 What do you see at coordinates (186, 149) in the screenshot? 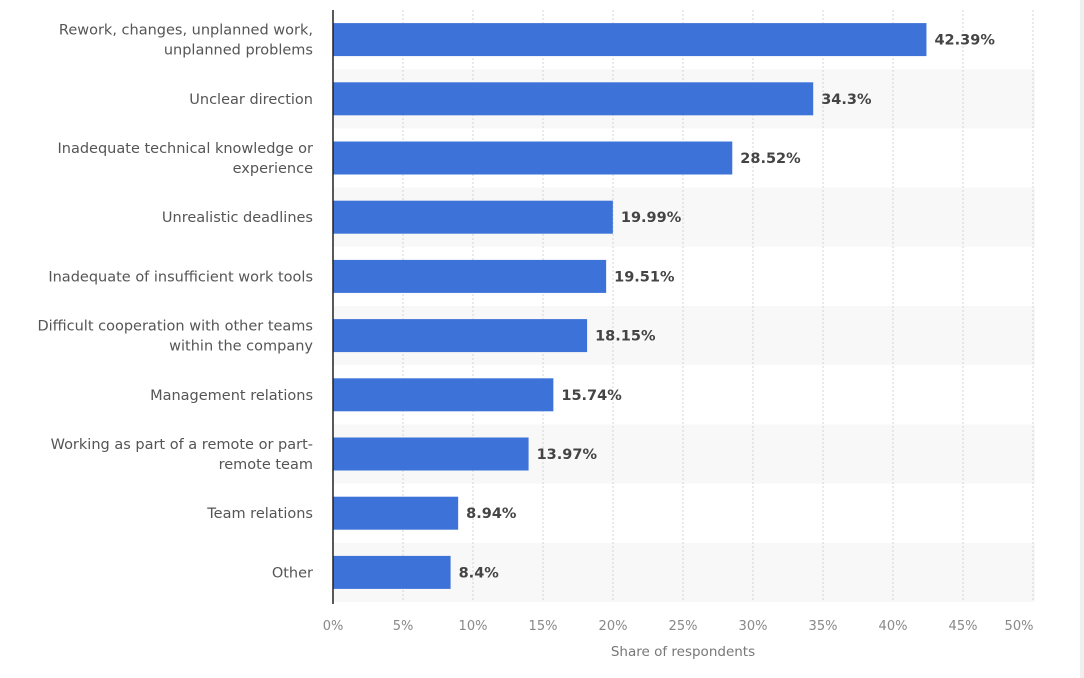
I see `category-label: Inadequate technical knowledge or` at bounding box center [186, 149].